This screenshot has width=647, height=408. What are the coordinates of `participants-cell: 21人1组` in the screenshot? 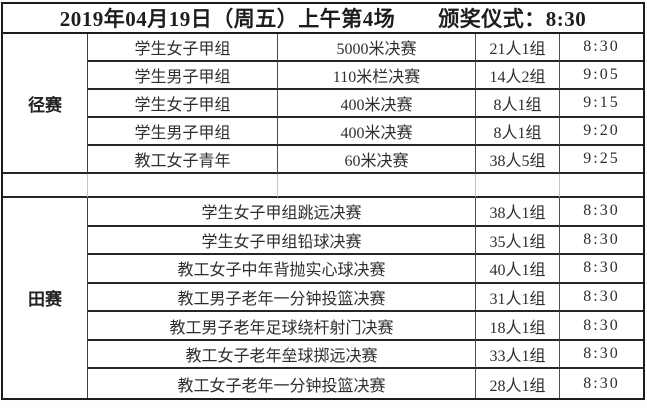 It's located at (518, 48).